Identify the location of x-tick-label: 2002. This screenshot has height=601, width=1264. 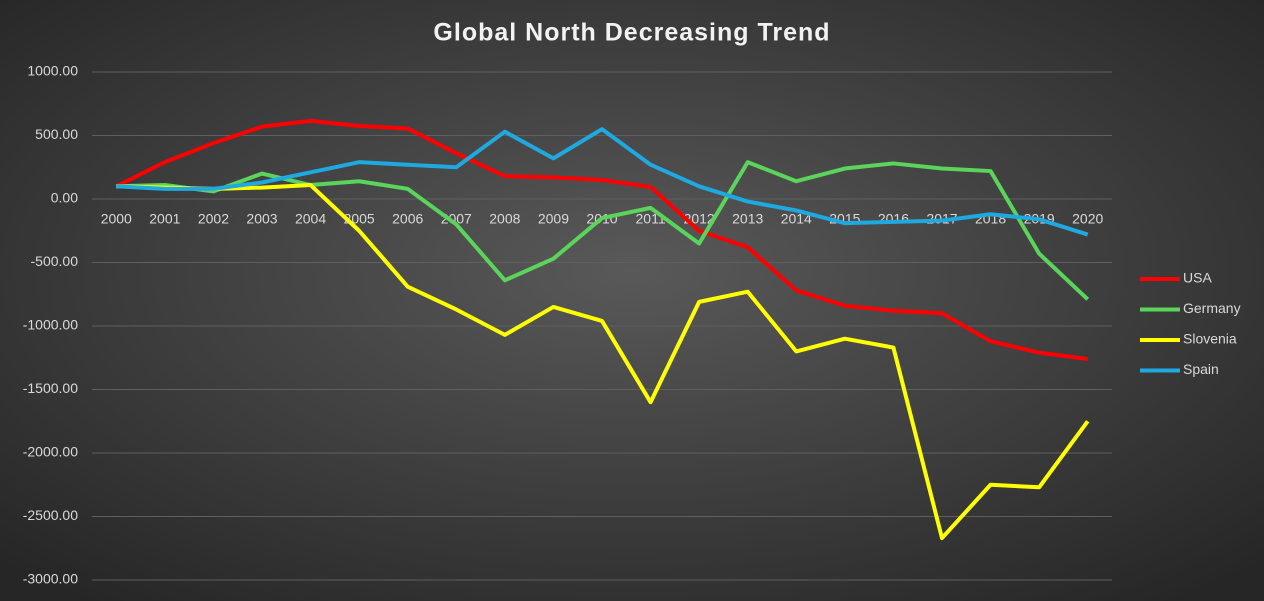
(213, 219).